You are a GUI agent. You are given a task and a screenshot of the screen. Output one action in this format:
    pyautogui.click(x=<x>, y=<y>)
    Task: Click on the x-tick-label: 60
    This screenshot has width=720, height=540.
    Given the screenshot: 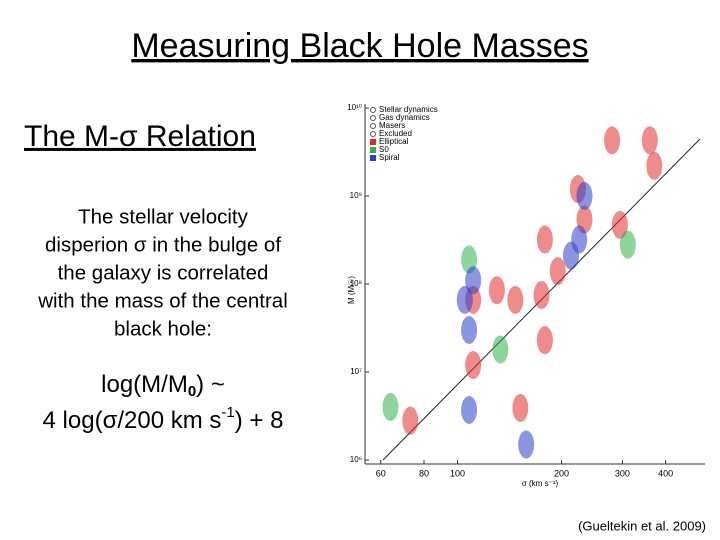 What is the action you would take?
    pyautogui.click(x=381, y=473)
    